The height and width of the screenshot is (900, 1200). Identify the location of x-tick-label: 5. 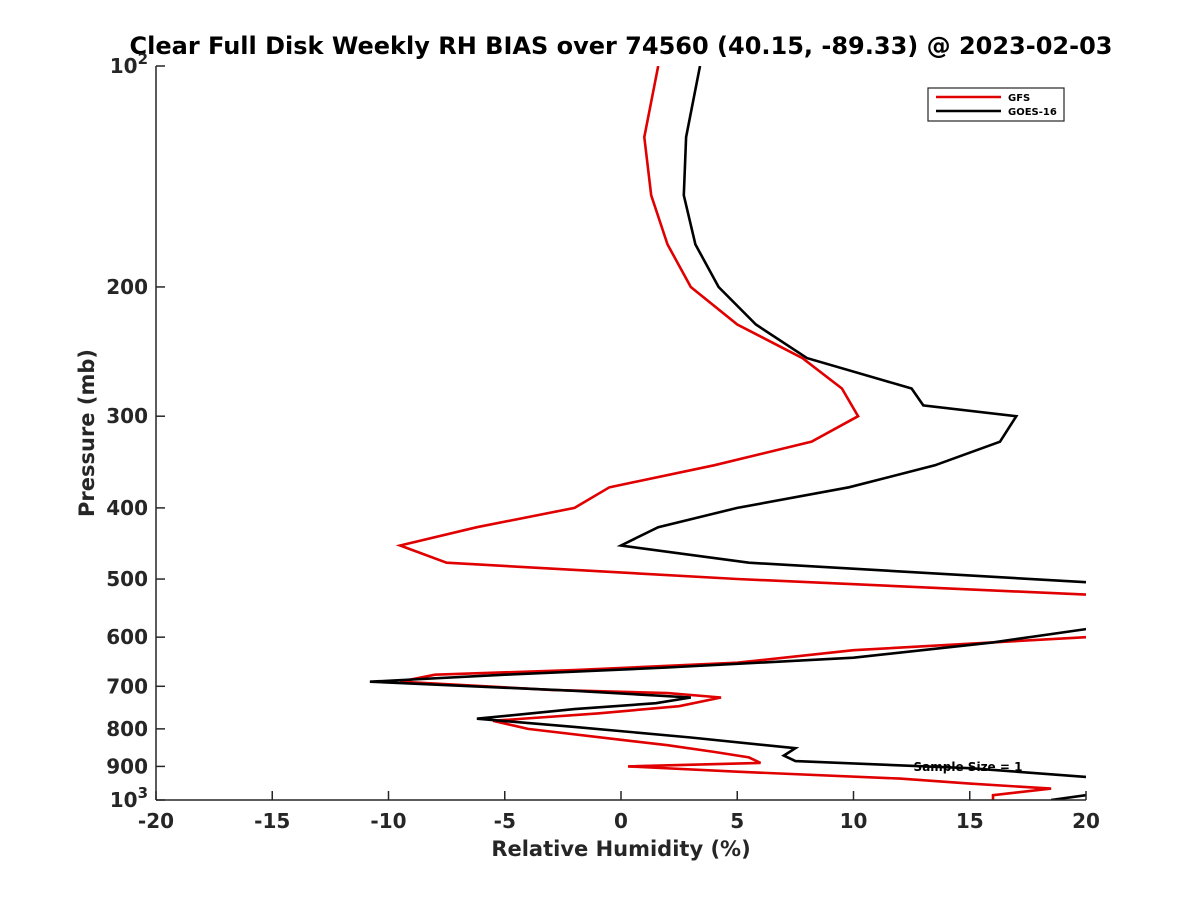
(737, 821).